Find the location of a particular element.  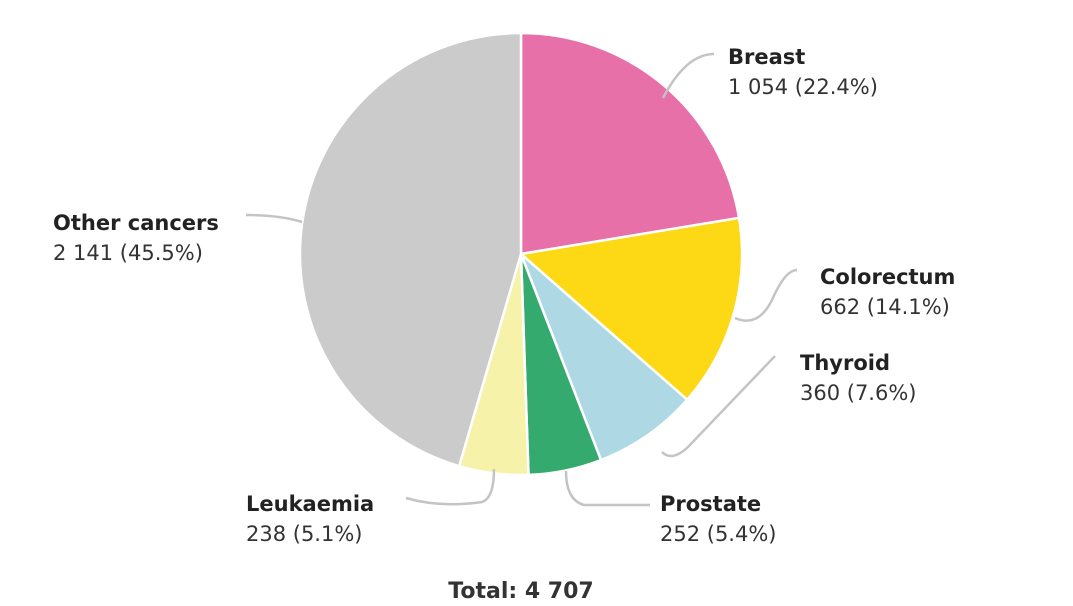

label-value-thyroid: 360 (7.6%) is located at coordinates (858, 393).